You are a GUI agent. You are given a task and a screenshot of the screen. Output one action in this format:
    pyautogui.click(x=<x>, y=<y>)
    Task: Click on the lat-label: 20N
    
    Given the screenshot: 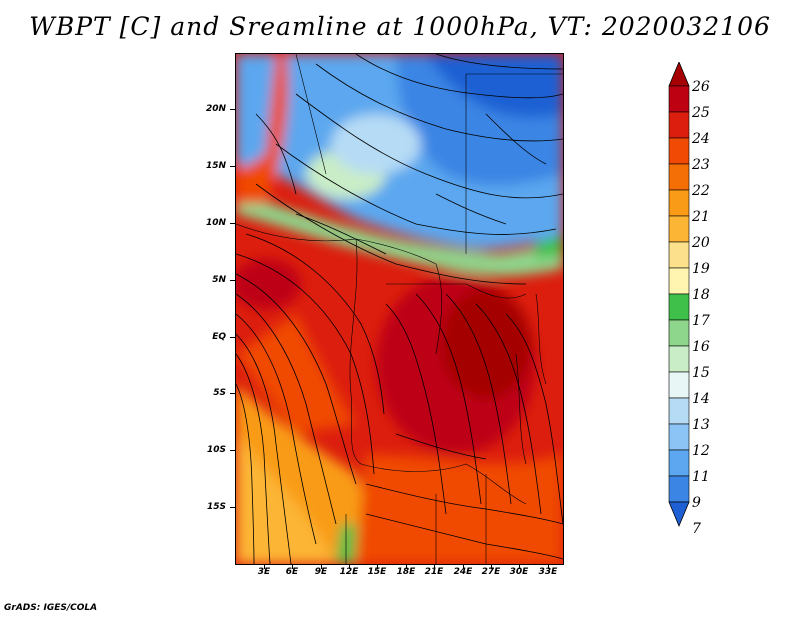 What is the action you would take?
    pyautogui.click(x=215, y=109)
    